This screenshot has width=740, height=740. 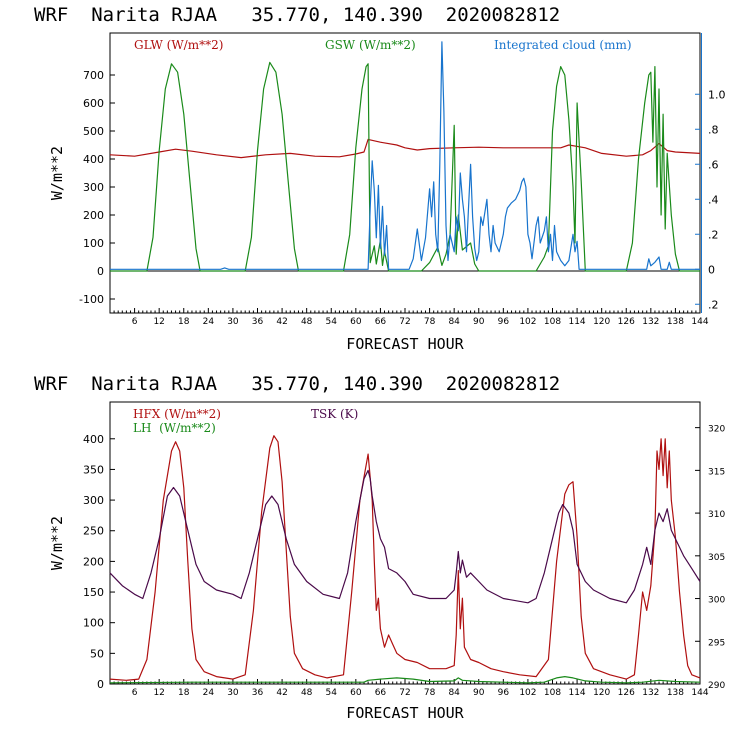 What do you see at coordinates (93, 187) in the screenshot?
I see `top-y-tick-label: 300` at bounding box center [93, 187].